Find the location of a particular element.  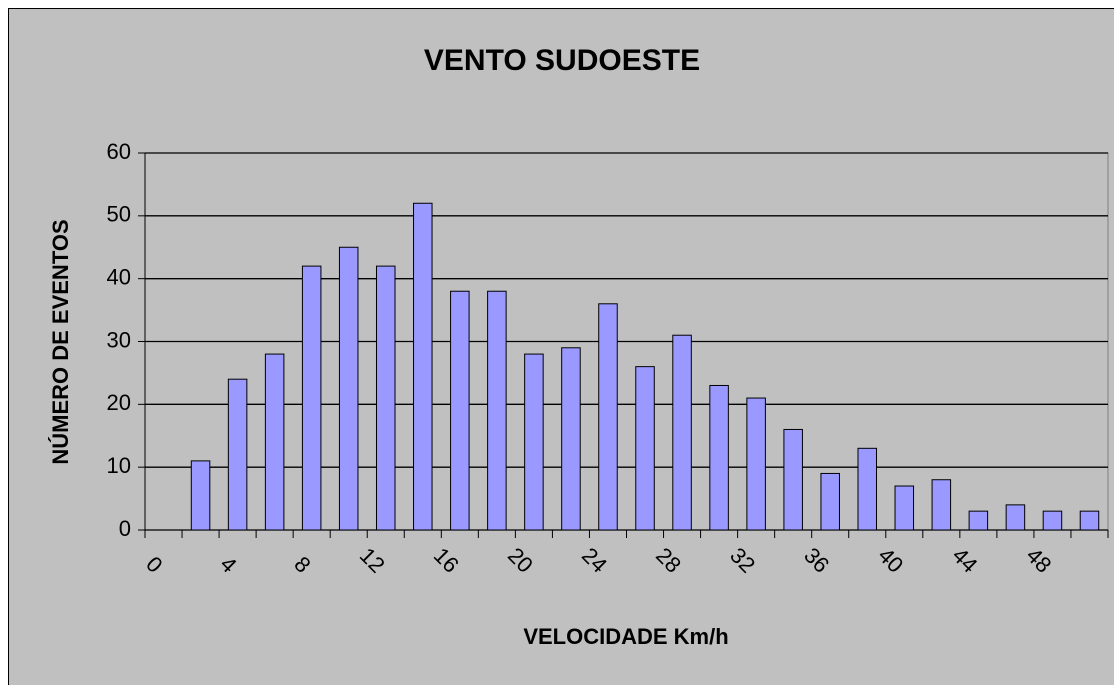

y-tick-label: 60 is located at coordinates (119, 151).